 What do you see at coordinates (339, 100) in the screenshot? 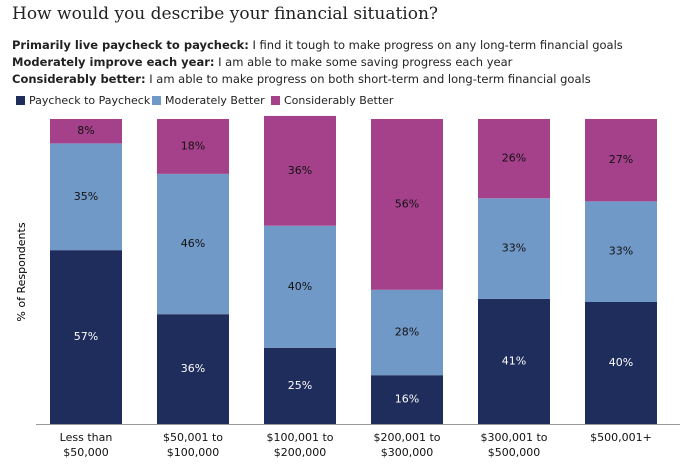
I see `legend-label: Considerably Better` at bounding box center [339, 100].